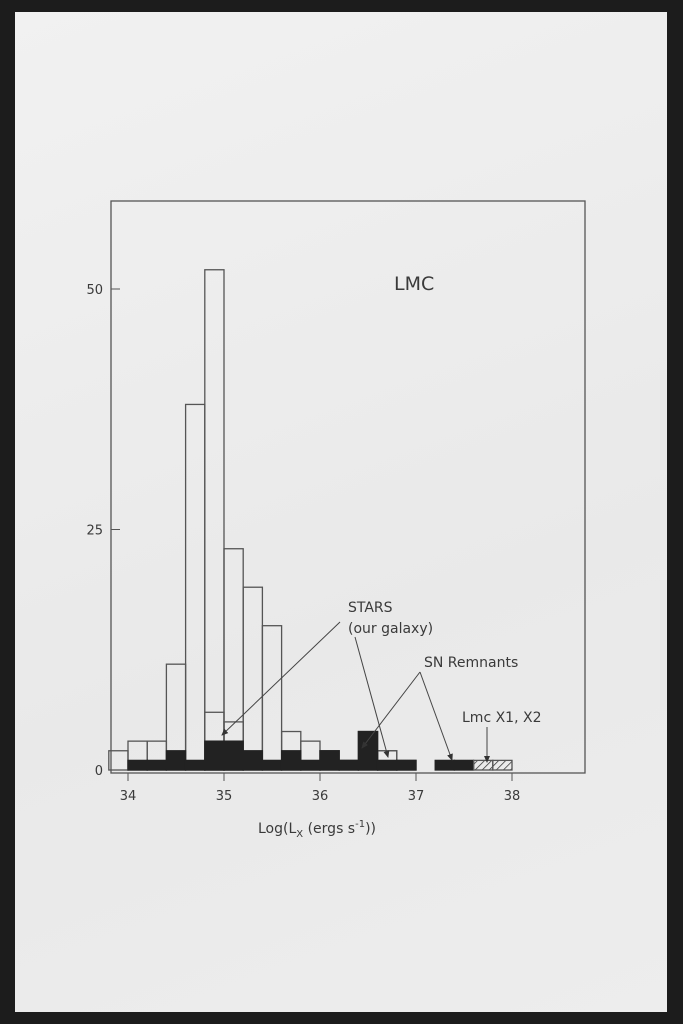  Describe the element at coordinates (99, 771) in the screenshot. I see `y-tick-label-0: 0` at that location.